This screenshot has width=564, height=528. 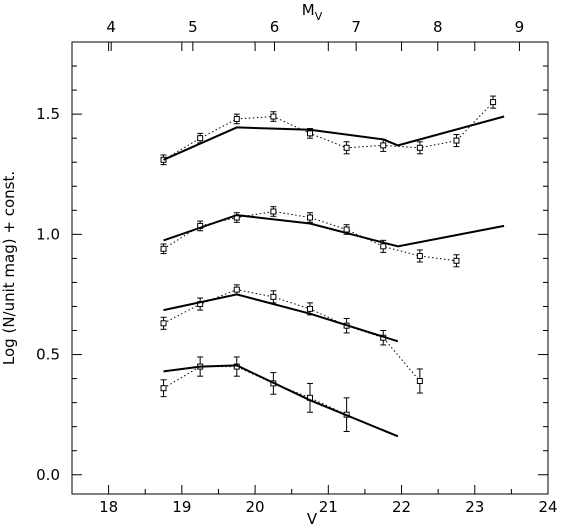 What do you see at coordinates (48, 234) in the screenshot?
I see `y-tick-label: 1.0` at bounding box center [48, 234].